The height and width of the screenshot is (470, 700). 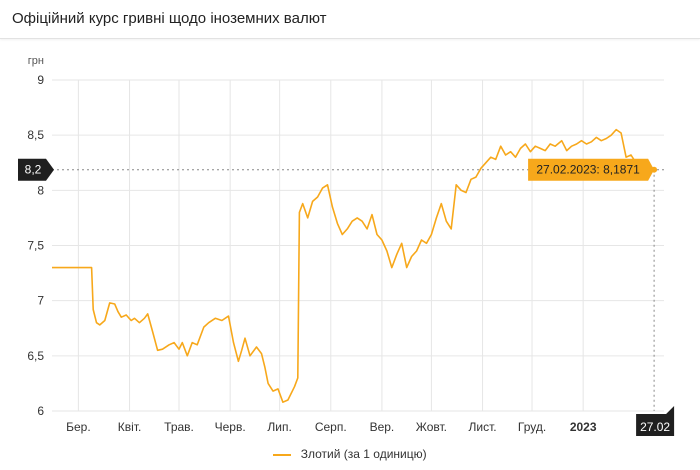 What do you see at coordinates (35, 246) in the screenshot?
I see `y-tick-label: 7,5` at bounding box center [35, 246].